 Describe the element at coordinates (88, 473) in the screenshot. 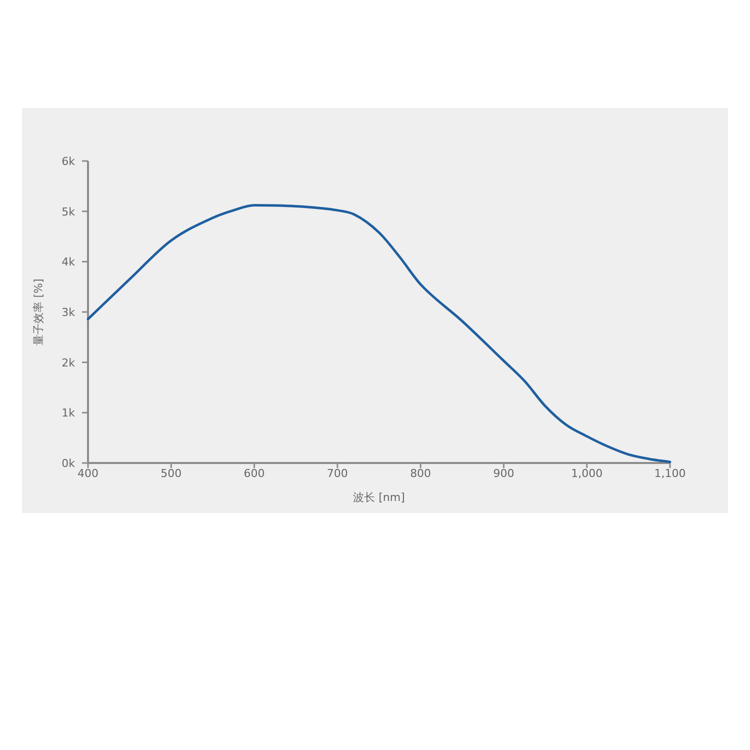

I see `x-tick-label: 400` at that location.